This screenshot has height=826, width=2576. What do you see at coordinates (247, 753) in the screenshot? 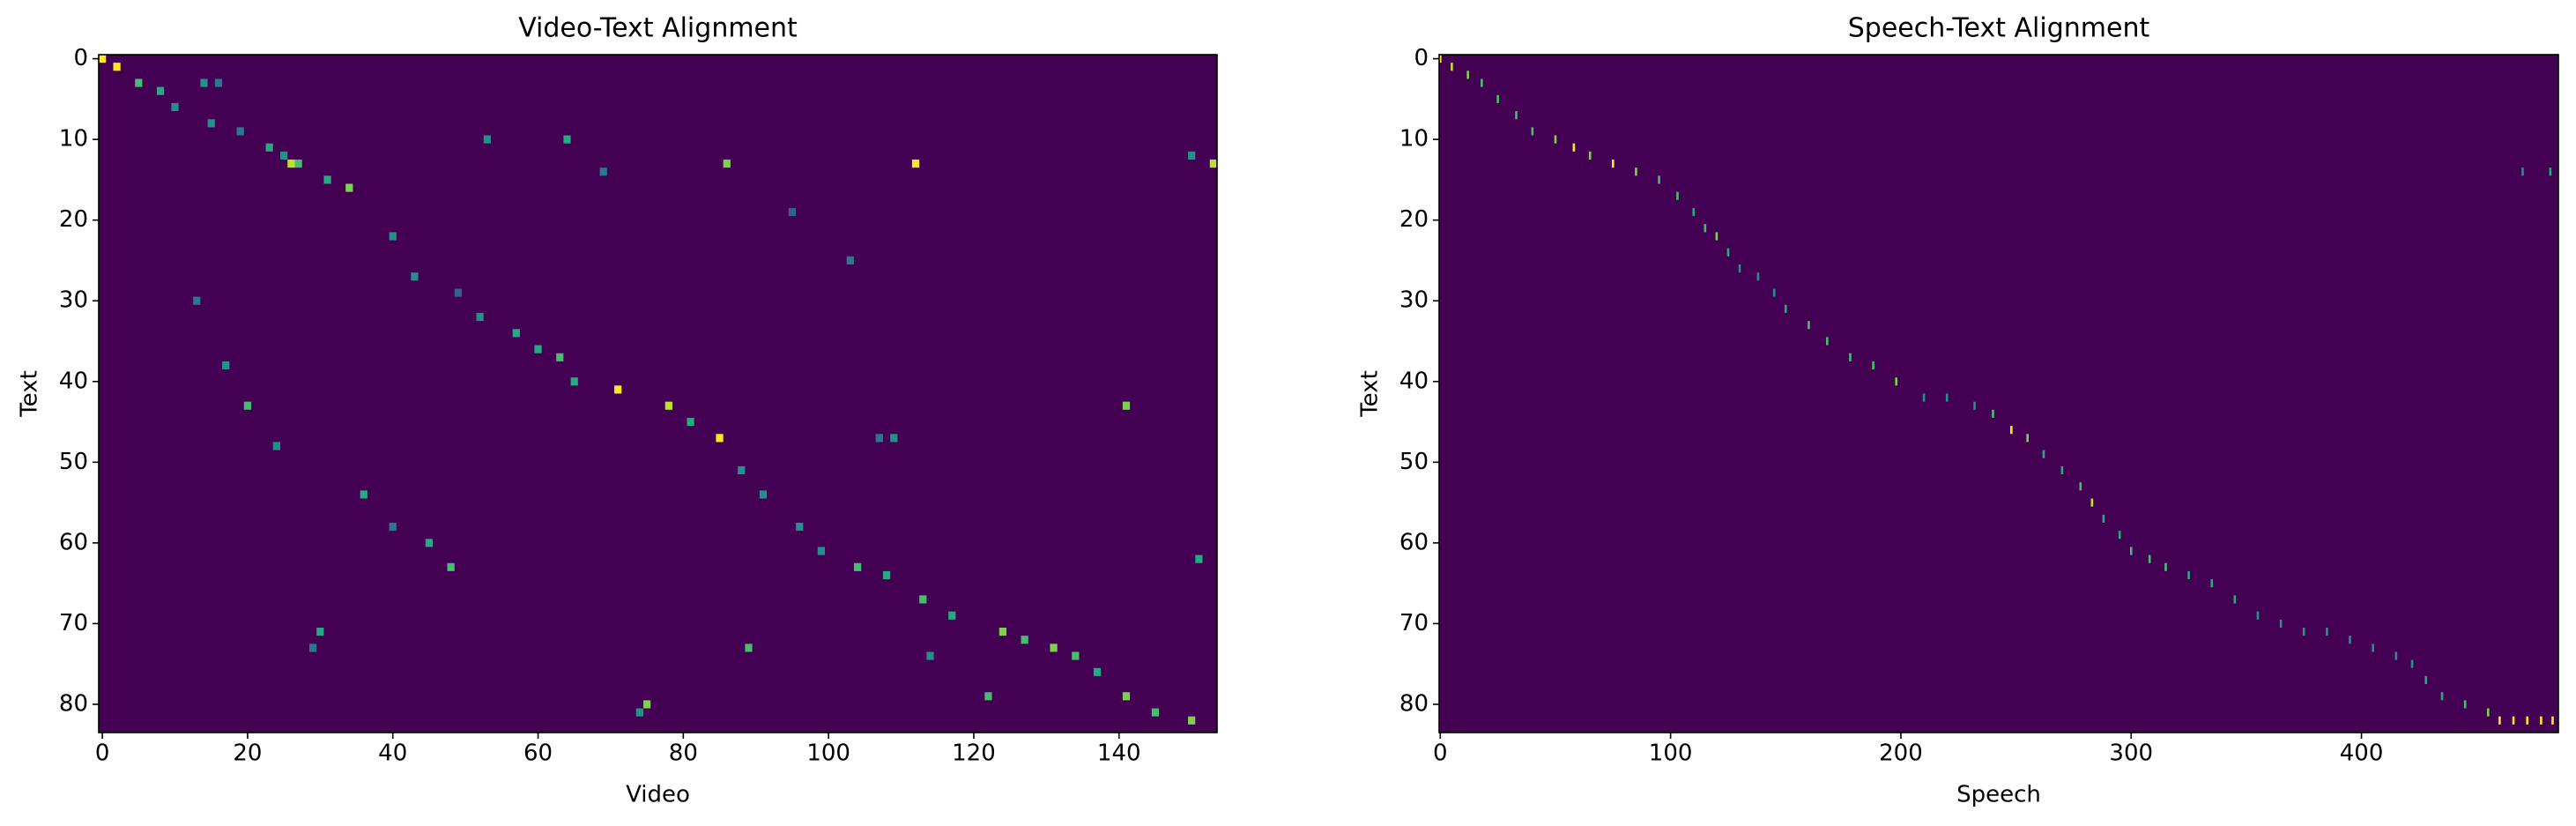
I see `x-tick-label: 20` at bounding box center [247, 753].